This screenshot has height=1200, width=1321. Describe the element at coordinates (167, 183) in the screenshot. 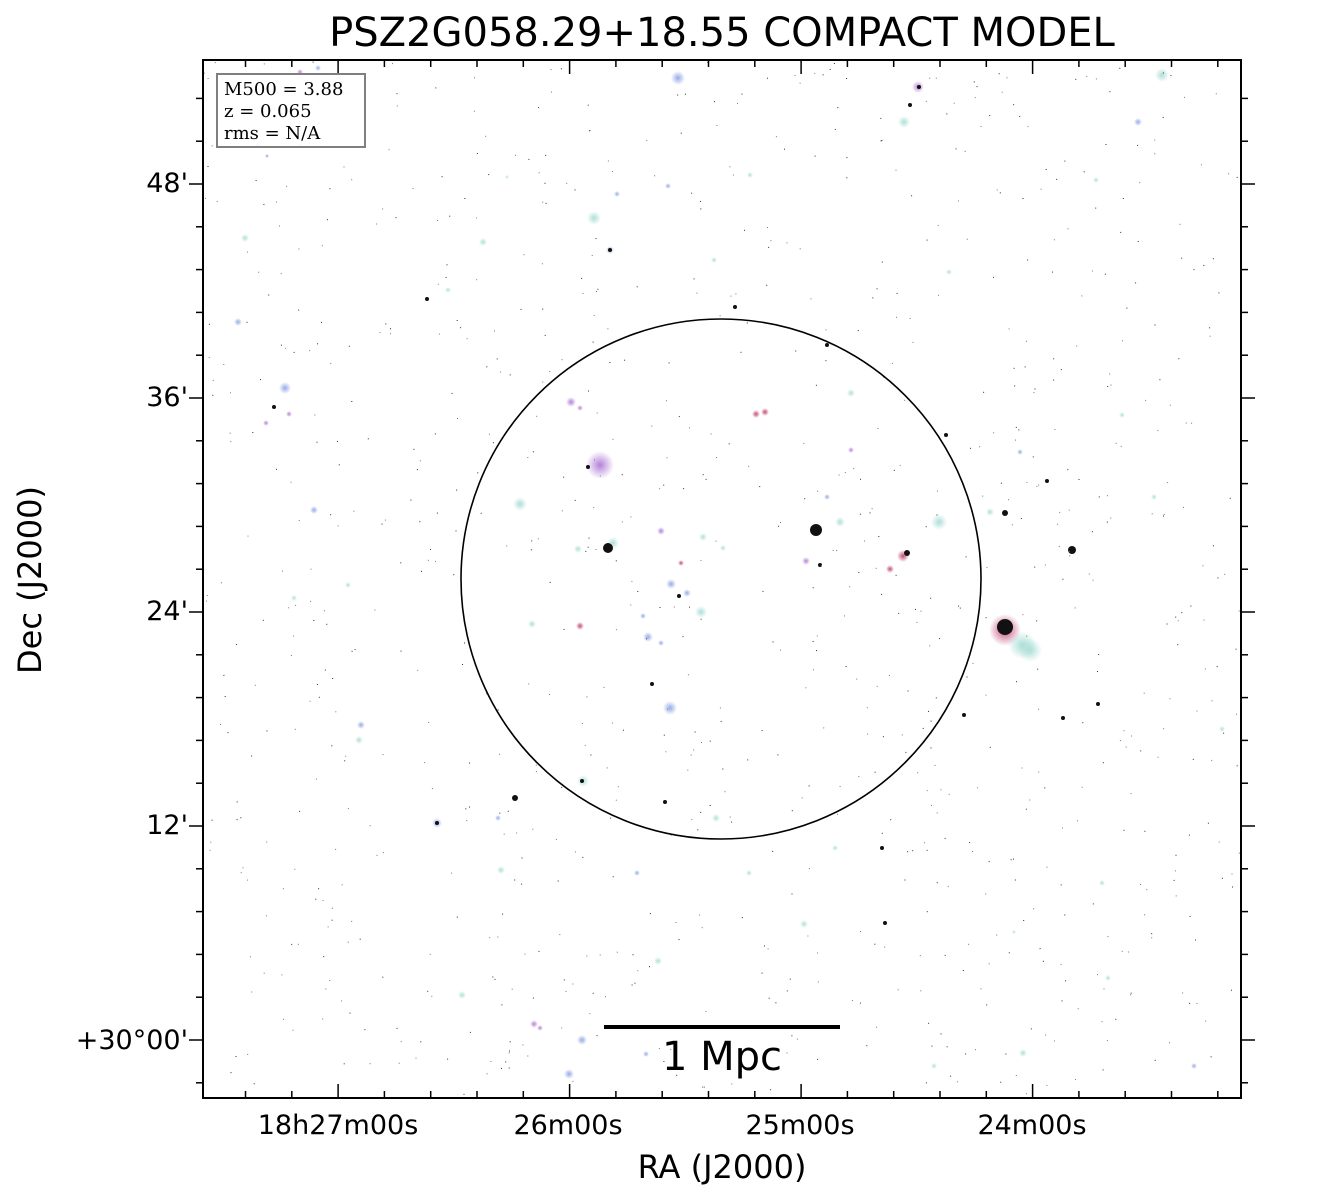

I see `y-tick-label-48: 48'` at that location.